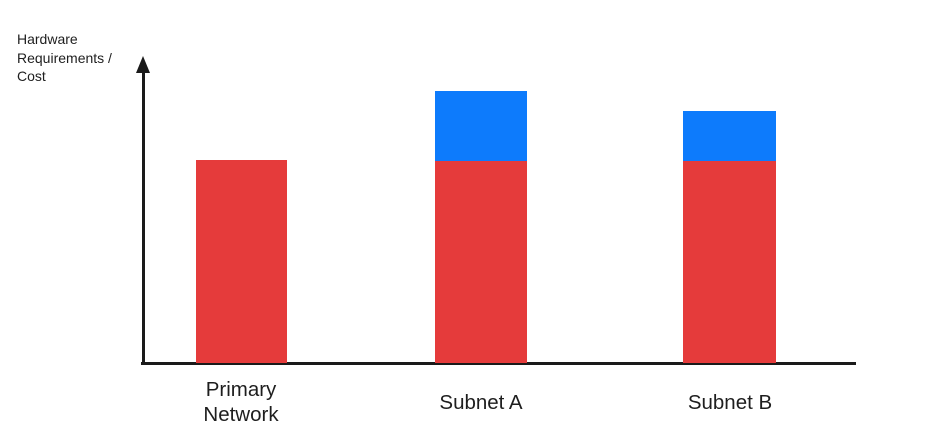  What do you see at coordinates (729, 136) in the screenshot?
I see `bar-segment-subnet-b-blue` at bounding box center [729, 136].